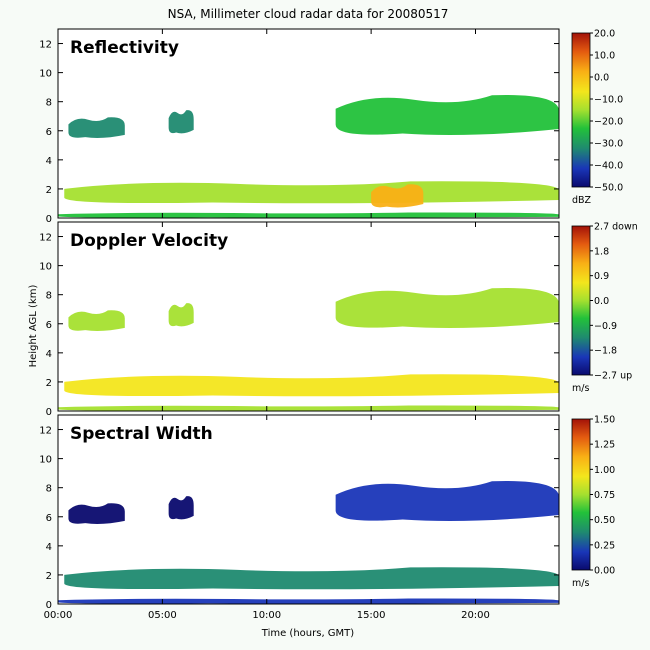 This screenshot has height=650, width=650. Describe the element at coordinates (604, 545) in the screenshot. I see `colorbar-tick-label: 0.25` at that location.